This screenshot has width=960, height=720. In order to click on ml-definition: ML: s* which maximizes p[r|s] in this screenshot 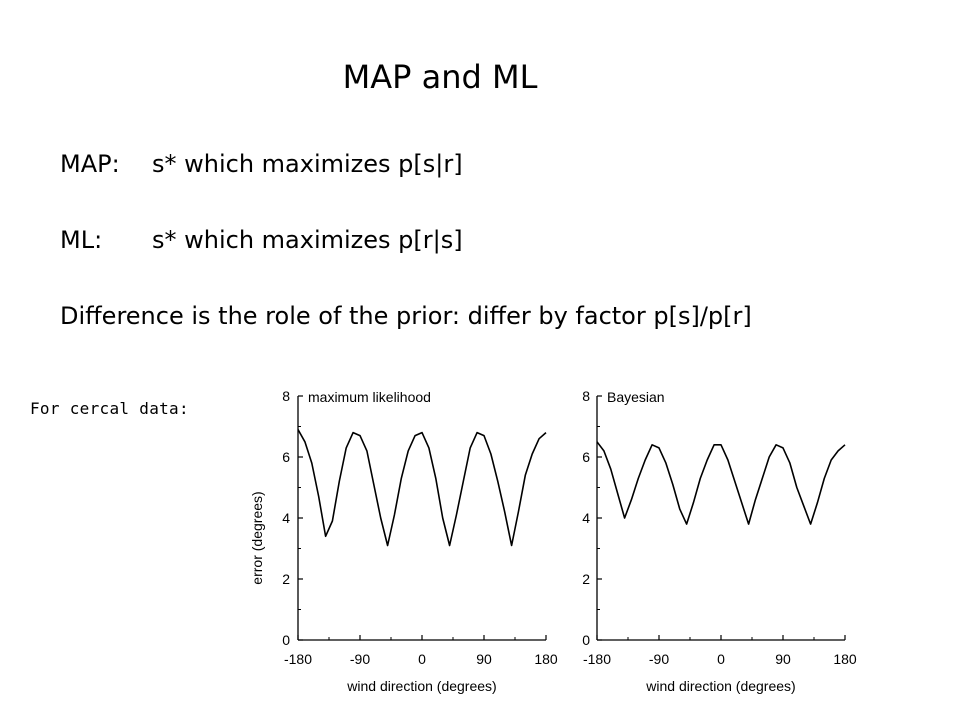, I will do `click(261, 240)`.